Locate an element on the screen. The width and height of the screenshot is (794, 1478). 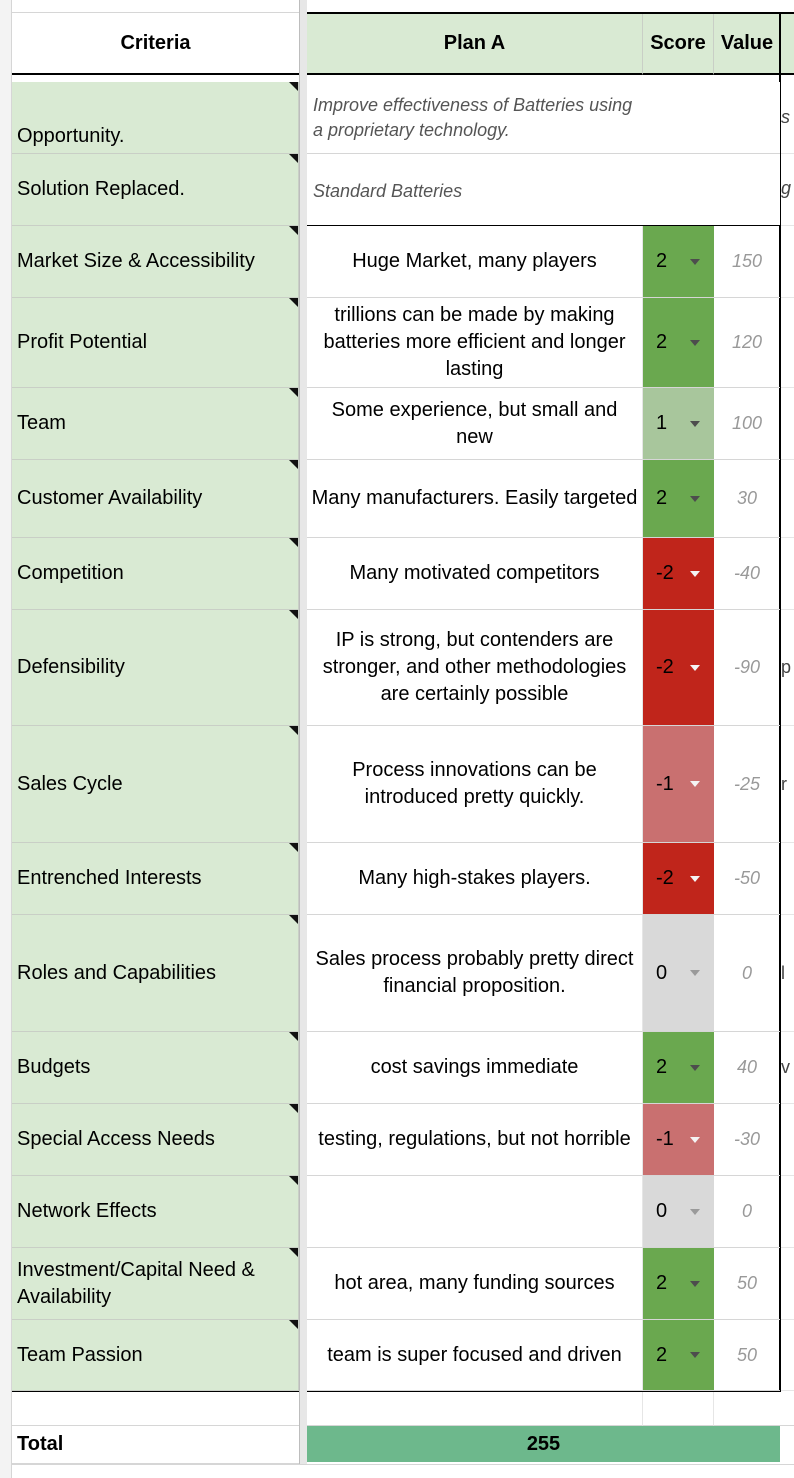
value-cell: 30 is located at coordinates (747, 499).